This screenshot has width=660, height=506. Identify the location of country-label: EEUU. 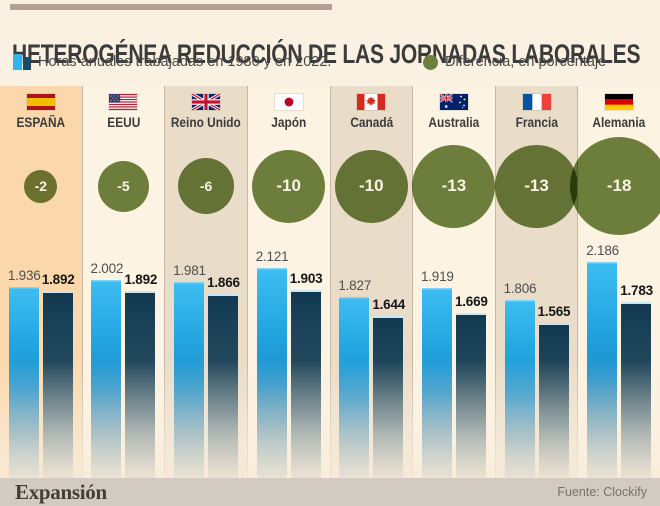
(123, 122).